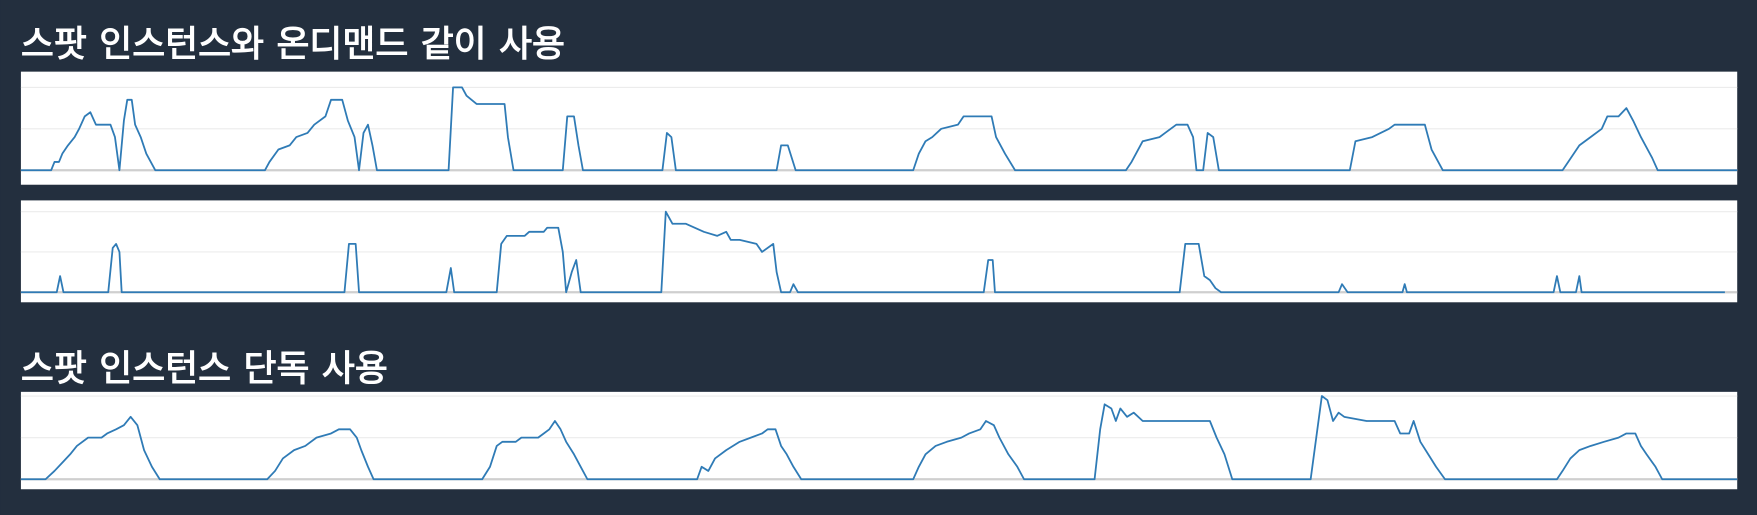  Describe the element at coordinates (293, 44) in the screenshot. I see `heading: 스팟 인스턴스와 온디맨드 같이 사용` at that location.